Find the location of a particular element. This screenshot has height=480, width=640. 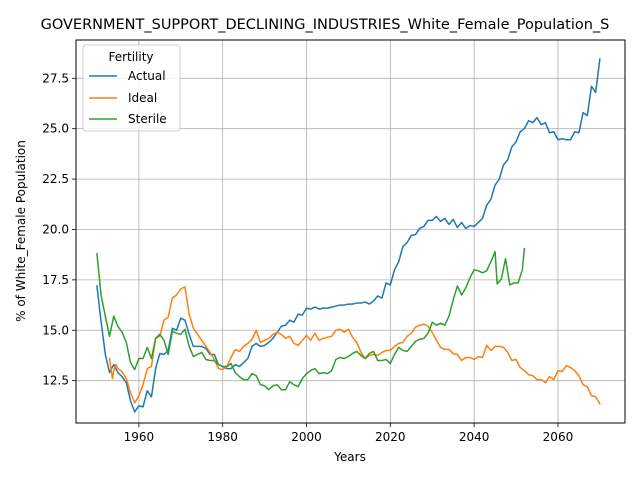

y-tick-label: 22.5 is located at coordinates (55, 179).